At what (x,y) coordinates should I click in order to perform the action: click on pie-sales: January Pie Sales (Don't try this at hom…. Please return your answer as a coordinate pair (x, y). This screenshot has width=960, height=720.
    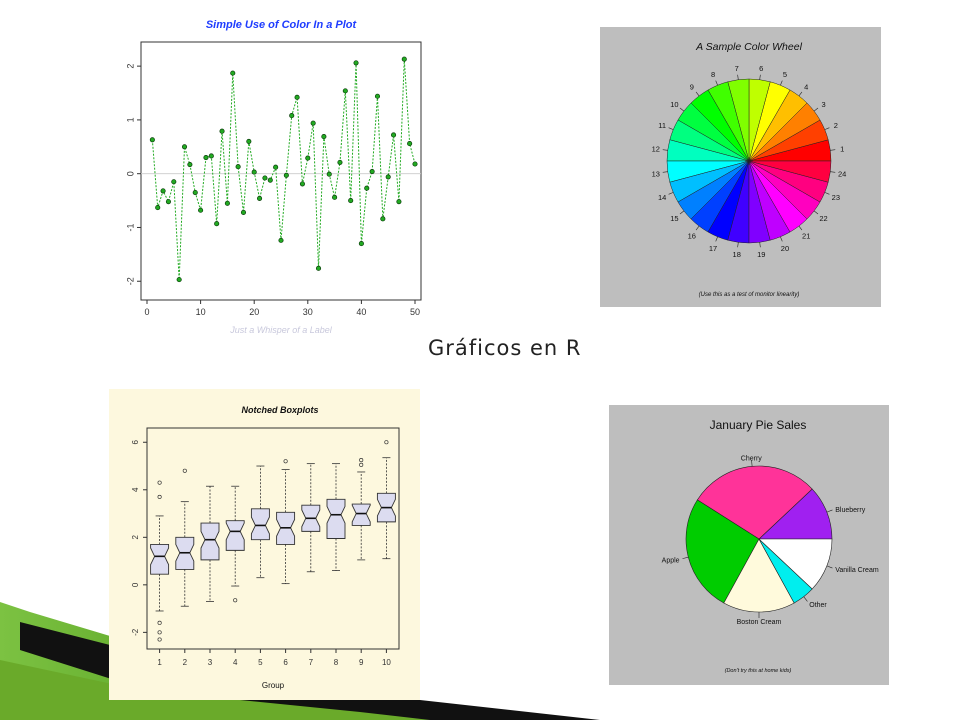
    Looking at the image, I should click on (749, 545).